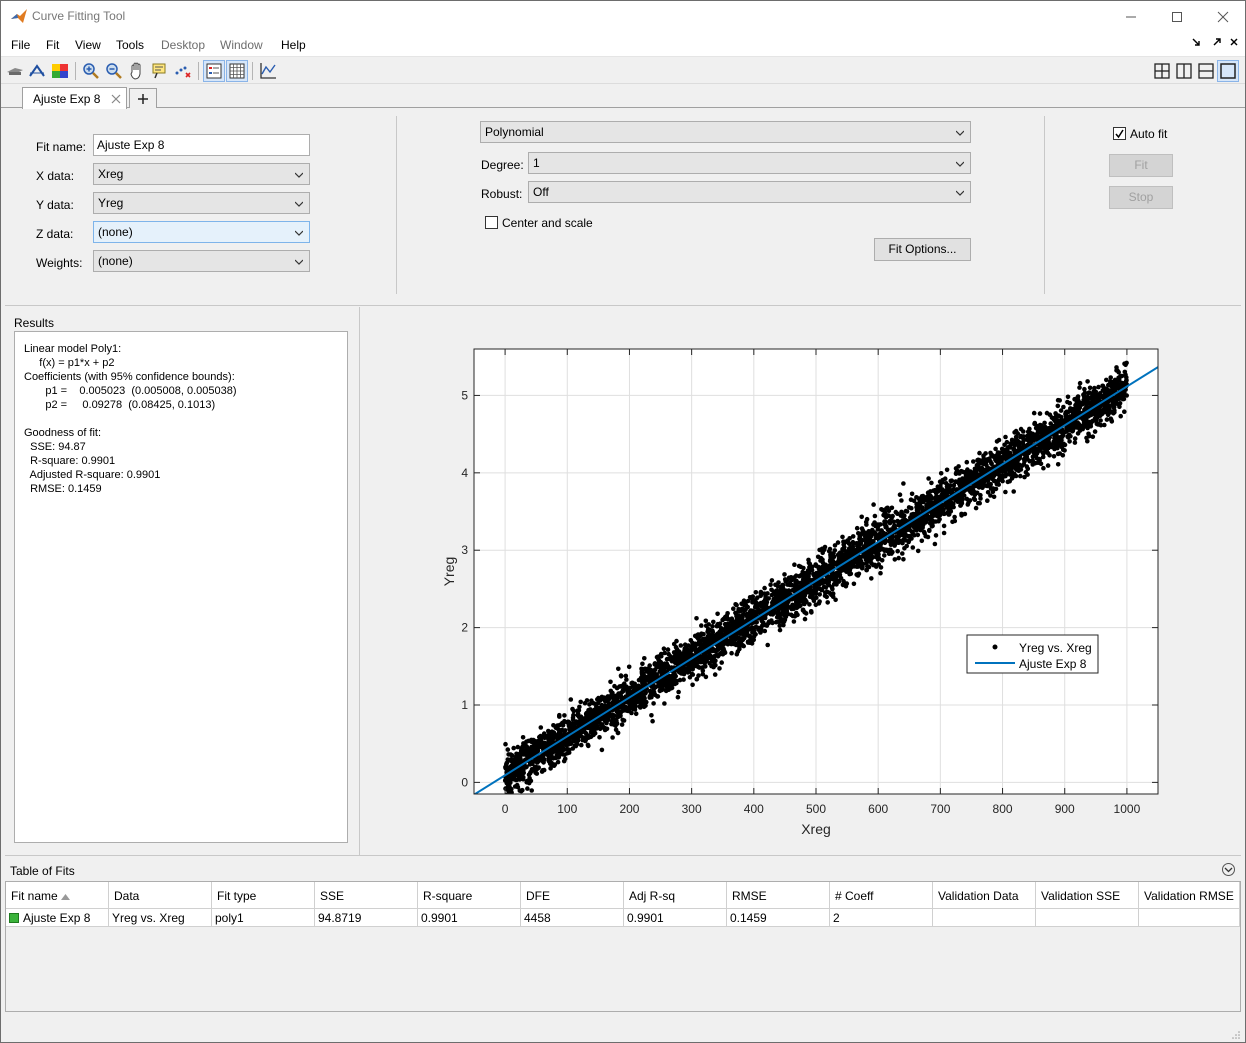  I want to click on column-header: # Coeff, so click(881, 895).